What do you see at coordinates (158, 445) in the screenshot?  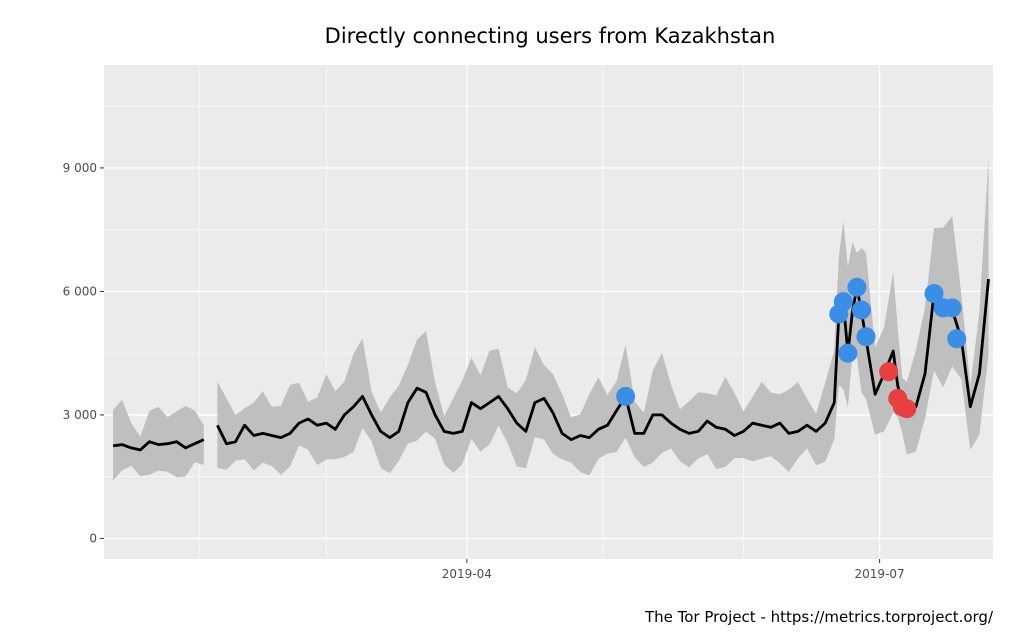 I see `line-segment` at bounding box center [158, 445].